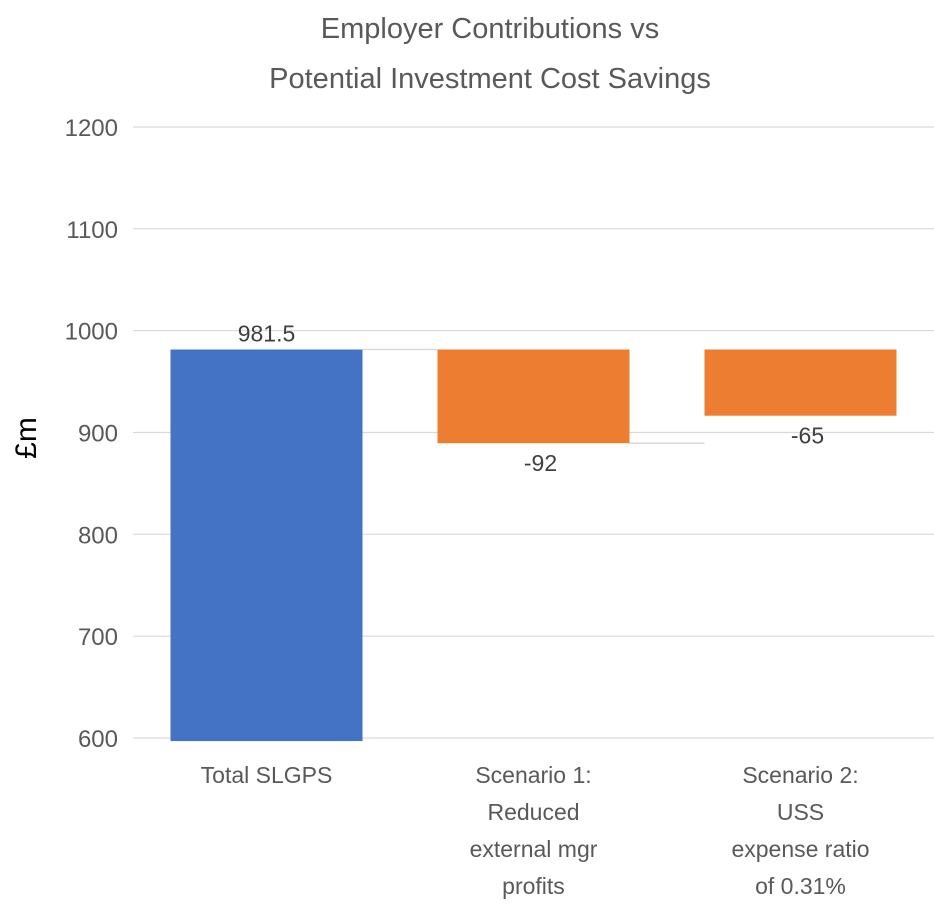 This screenshot has height=917, width=934. Describe the element at coordinates (533, 812) in the screenshot. I see `x-category-line: Reduced` at that location.